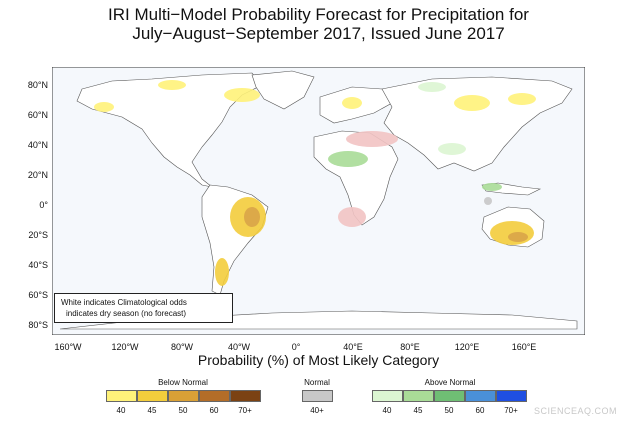 The image size is (637, 423). What do you see at coordinates (37, 175) in the screenshot?
I see `latitude-label: 20°N` at bounding box center [37, 175].